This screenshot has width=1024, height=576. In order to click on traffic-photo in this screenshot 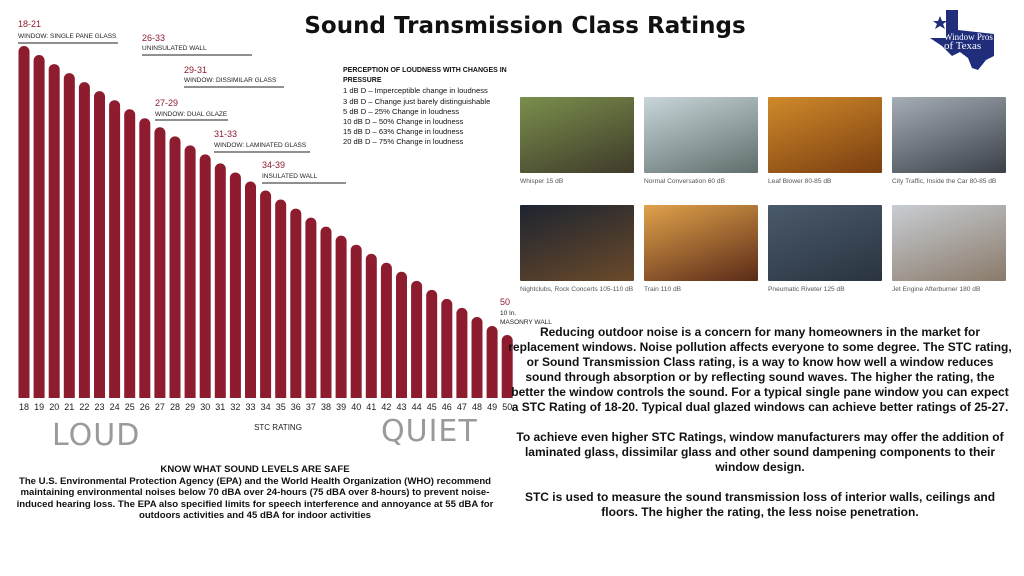, I will do `click(949, 135)`.